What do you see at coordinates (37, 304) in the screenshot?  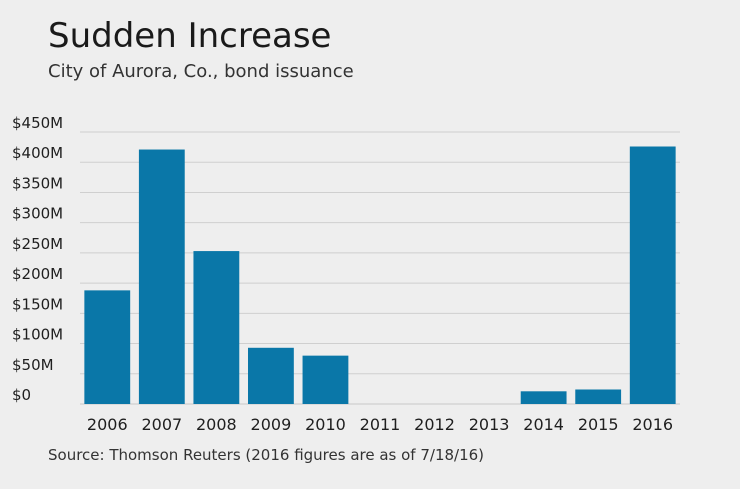 I see `y-tick-label: $150M` at bounding box center [37, 304].